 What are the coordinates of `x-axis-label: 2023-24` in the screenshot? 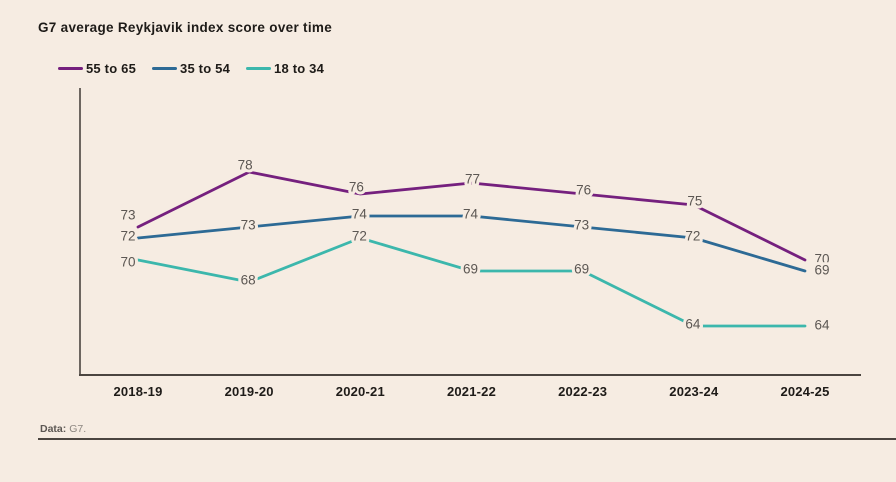 It's located at (694, 391).